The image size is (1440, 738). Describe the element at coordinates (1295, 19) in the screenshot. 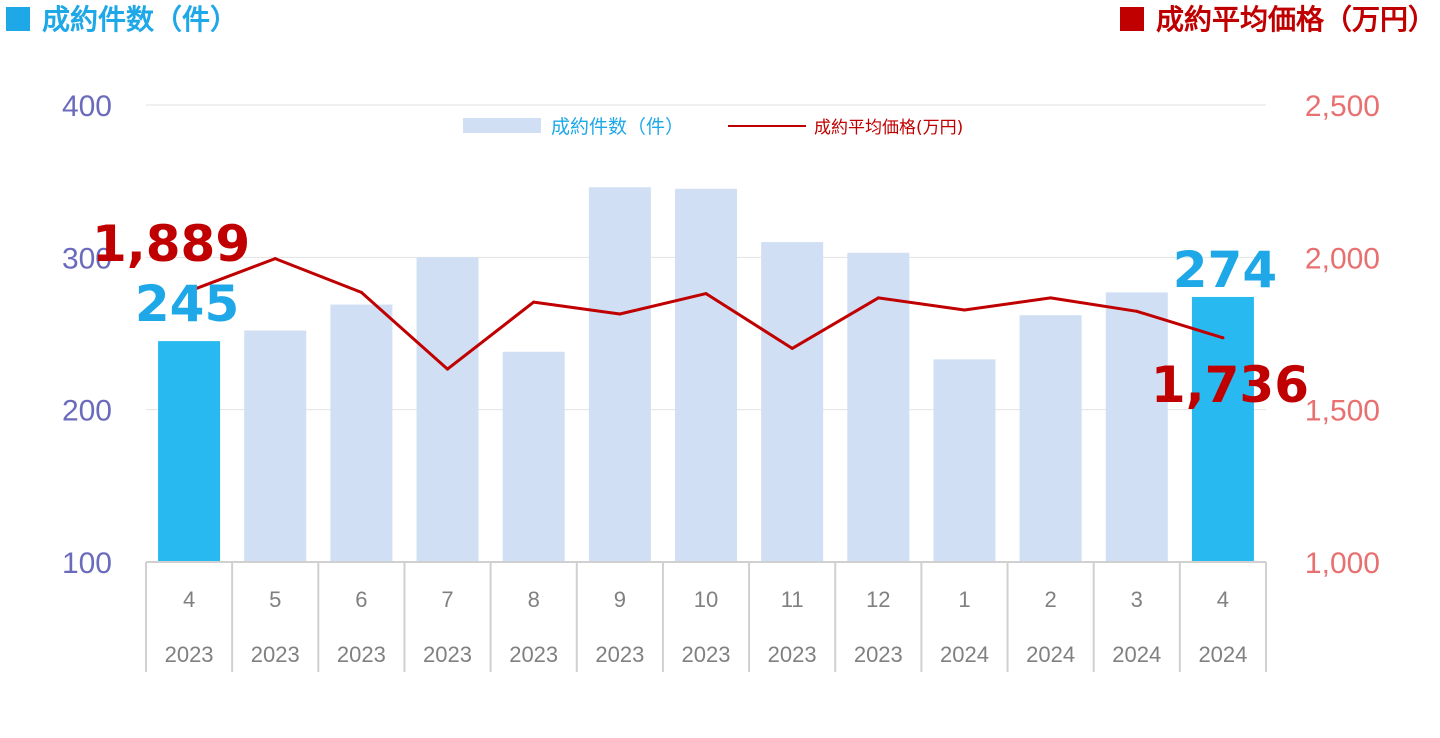

I see `right-axis-title-text: 成約平均価格（万円）` at that location.